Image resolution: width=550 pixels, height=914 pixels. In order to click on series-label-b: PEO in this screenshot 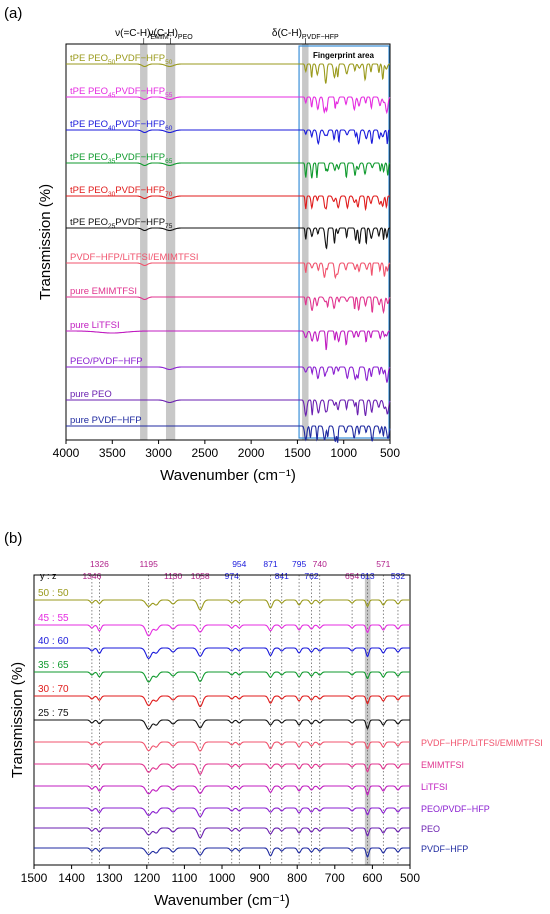, I will do `click(430, 829)`.